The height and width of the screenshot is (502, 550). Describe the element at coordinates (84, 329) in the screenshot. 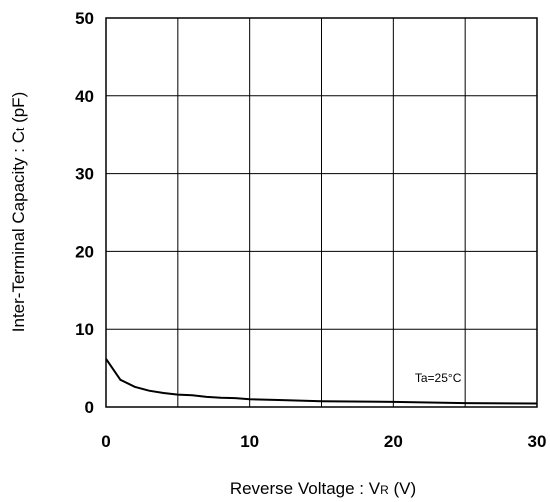

I see `y-tick-label: 10` at that location.